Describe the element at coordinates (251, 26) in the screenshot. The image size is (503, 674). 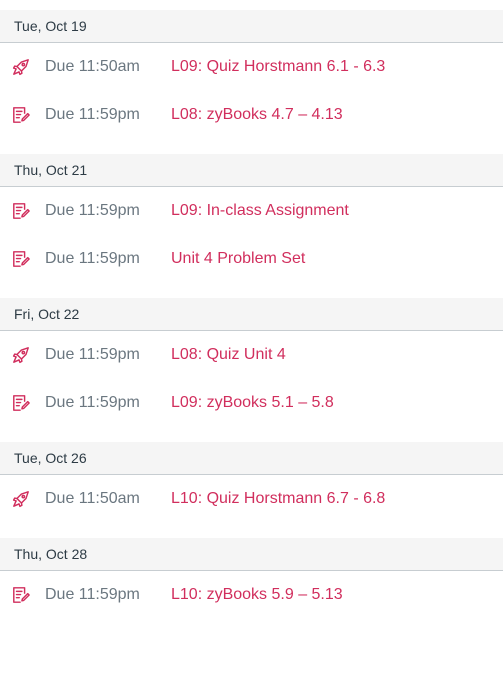
I see `day-header: Tue, Oct 19` at that location.